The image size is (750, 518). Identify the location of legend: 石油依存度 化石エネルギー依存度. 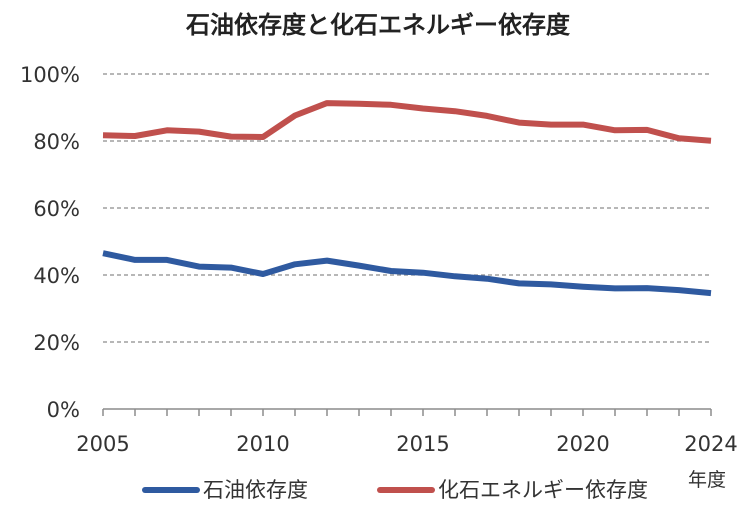
(395, 490).